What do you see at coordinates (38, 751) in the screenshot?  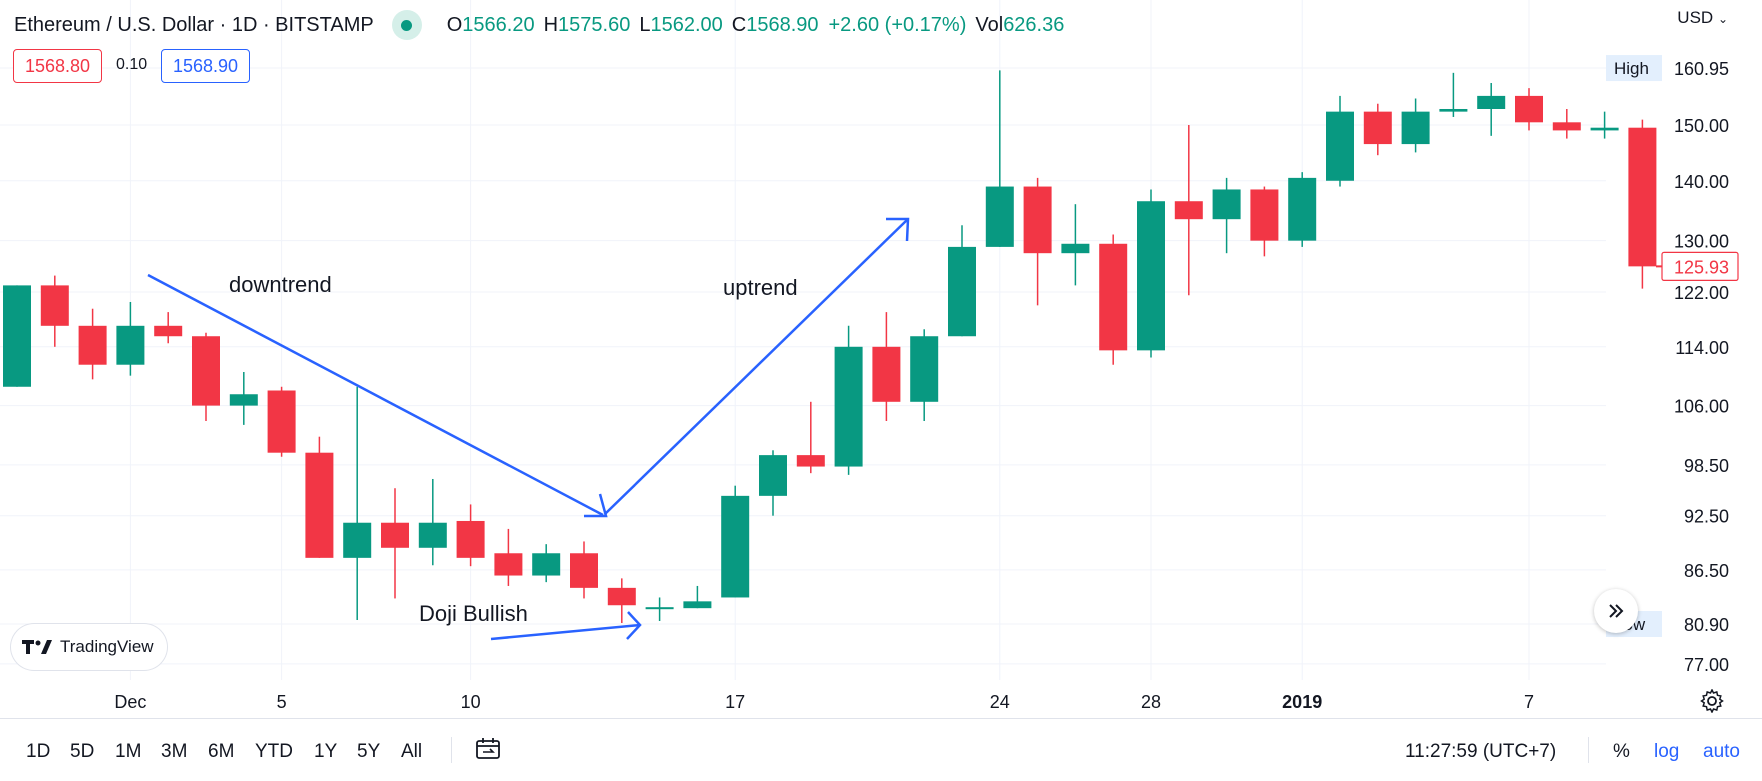 I see `range-1d-button: 1D` at bounding box center [38, 751].